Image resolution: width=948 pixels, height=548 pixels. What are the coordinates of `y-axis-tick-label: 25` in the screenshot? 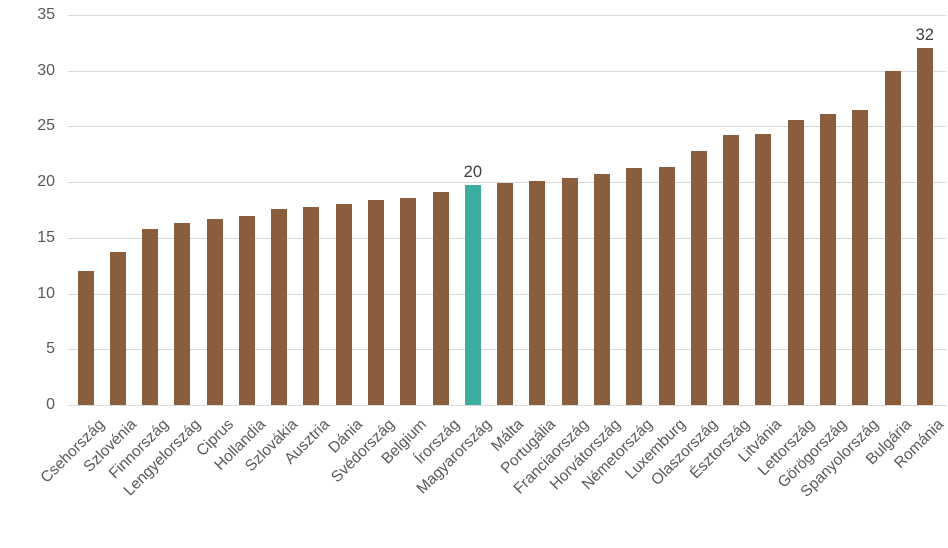 It's located at (46, 125).